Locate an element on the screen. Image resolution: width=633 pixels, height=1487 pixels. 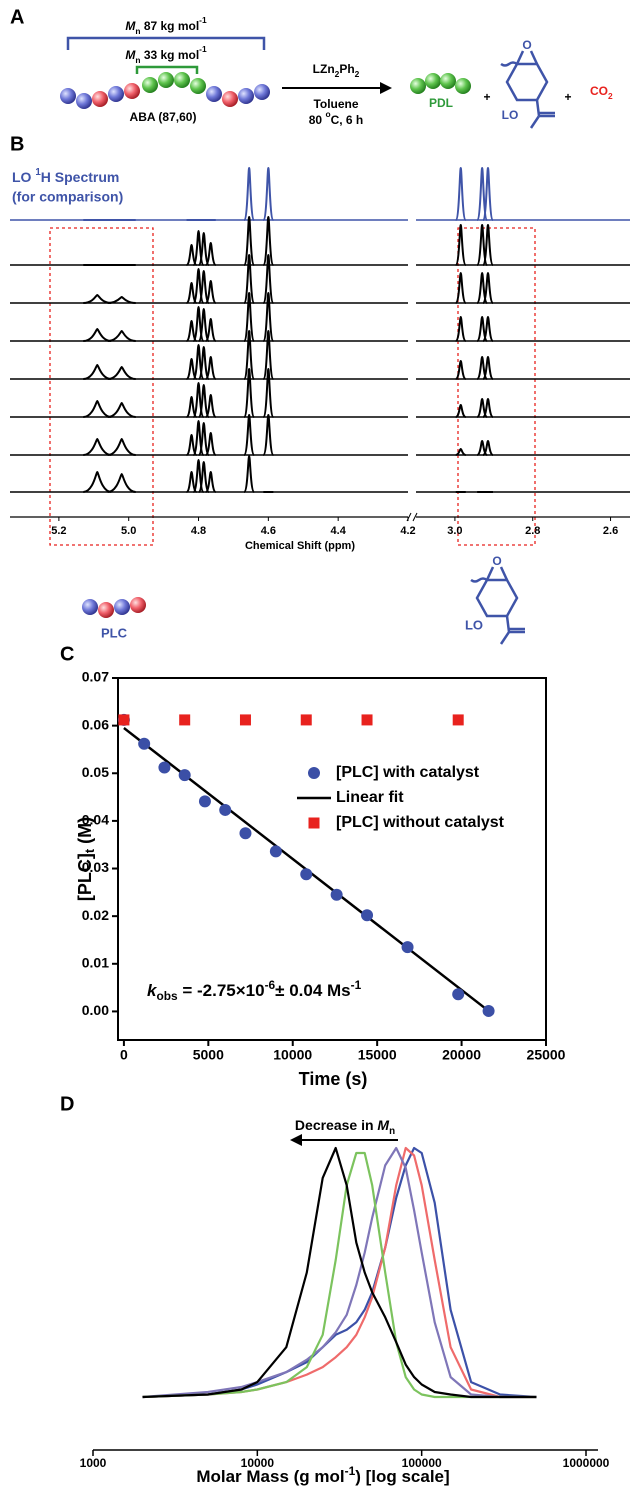
panel-label: A is located at coordinates (17, 17).